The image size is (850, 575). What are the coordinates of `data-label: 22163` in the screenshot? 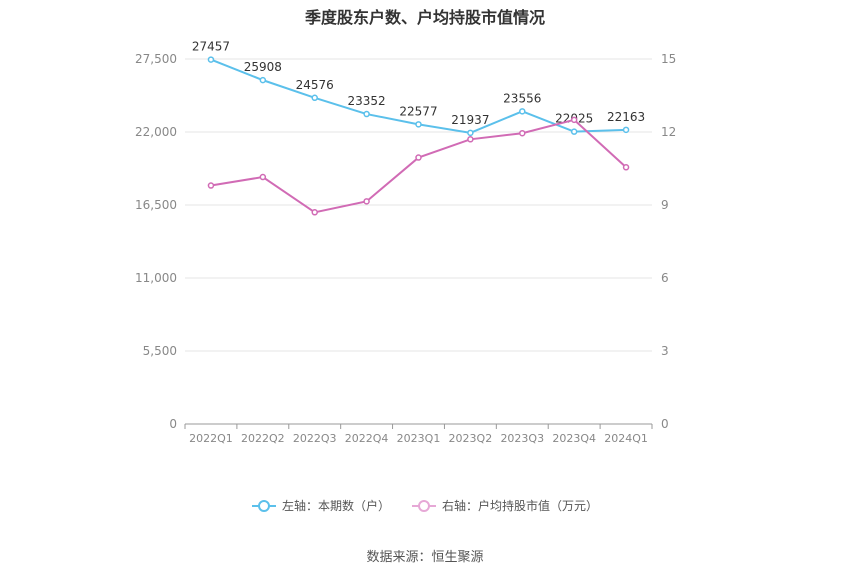 It's located at (626, 117).